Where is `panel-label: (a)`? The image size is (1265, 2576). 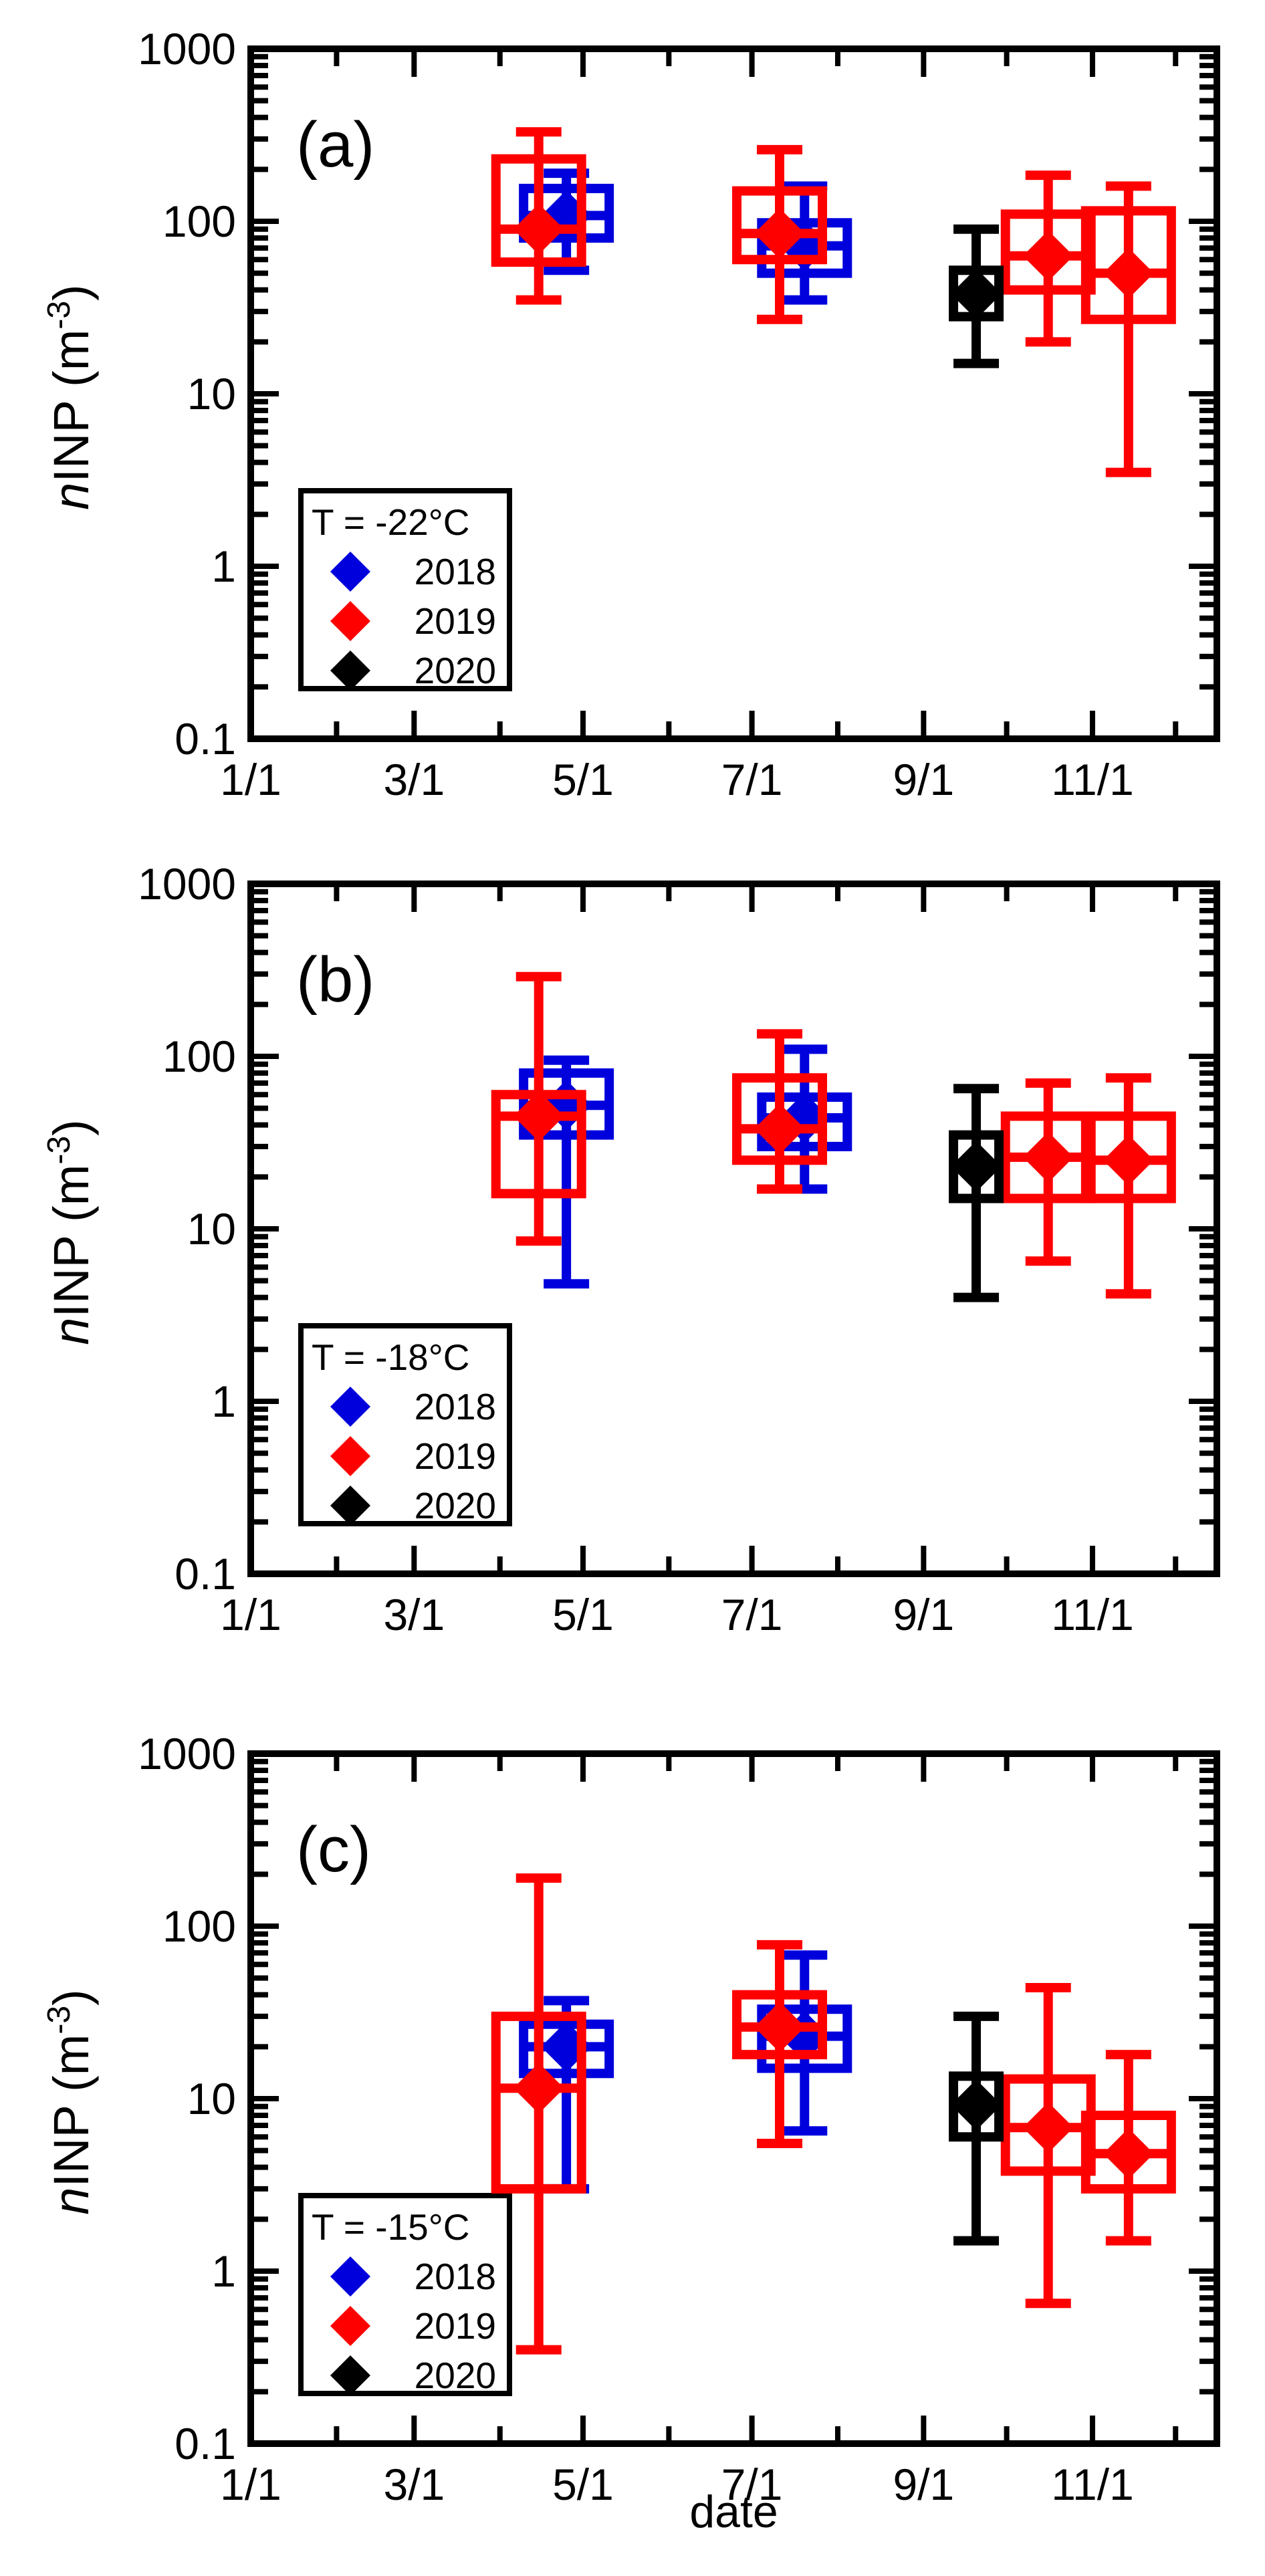 panel-label: (a) is located at coordinates (335, 145).